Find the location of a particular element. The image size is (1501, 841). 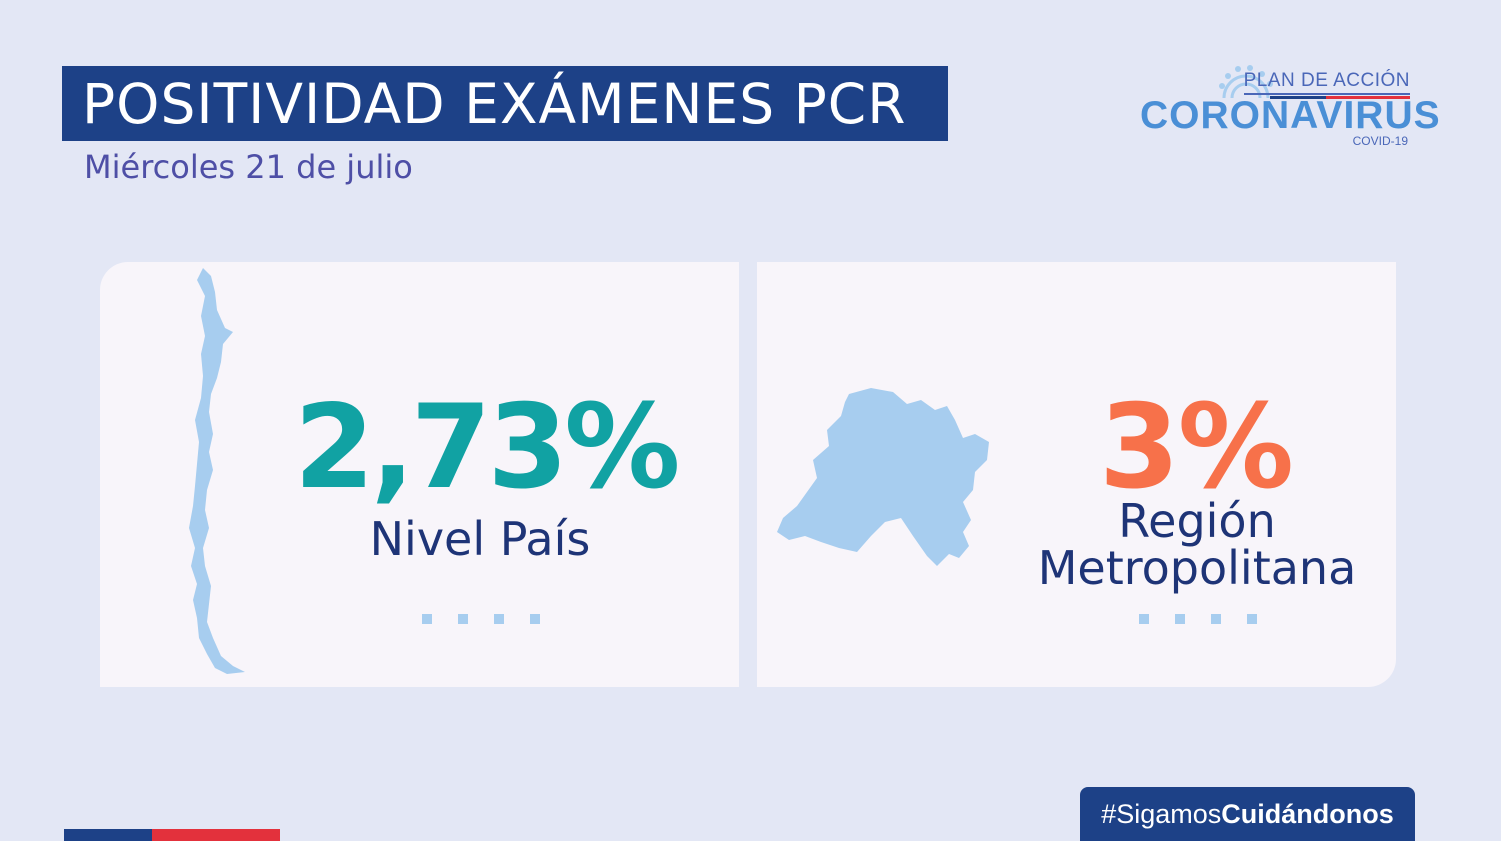

page-title: POSITIVIDAD EXÁMENES PCR is located at coordinates (494, 103).